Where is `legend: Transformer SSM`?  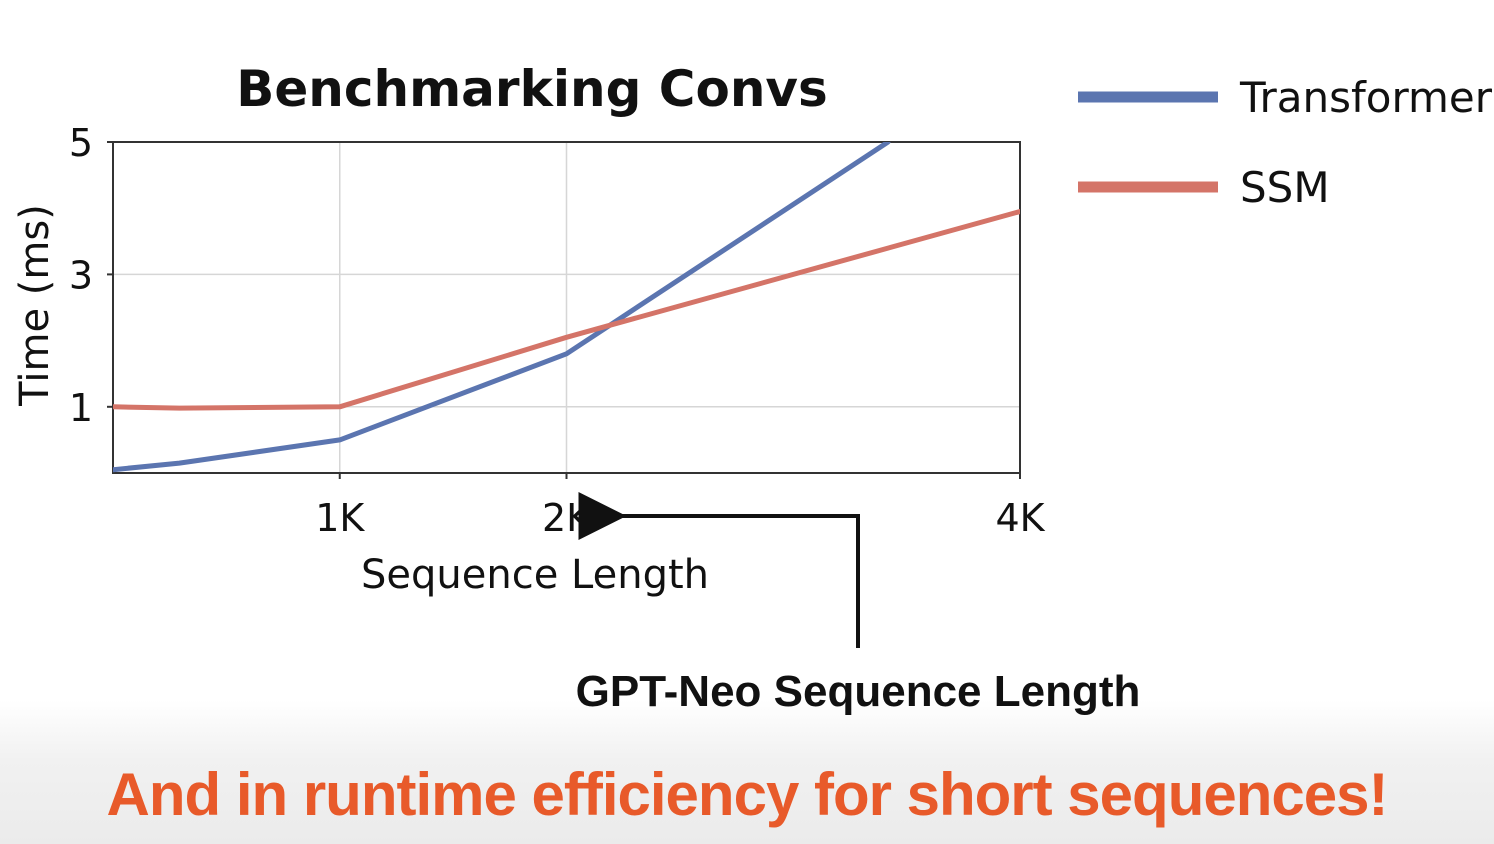
legend: Transformer SSM is located at coordinates (1285, 142).